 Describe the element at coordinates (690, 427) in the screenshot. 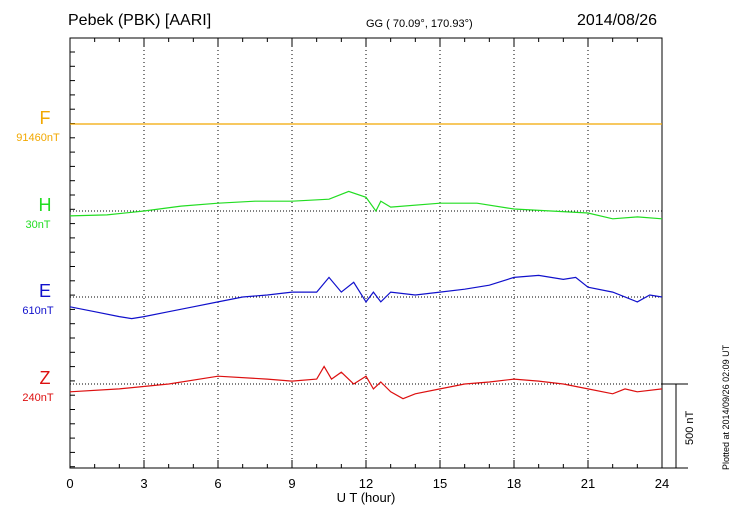

I see `scale-bar-label: 500 nT` at that location.